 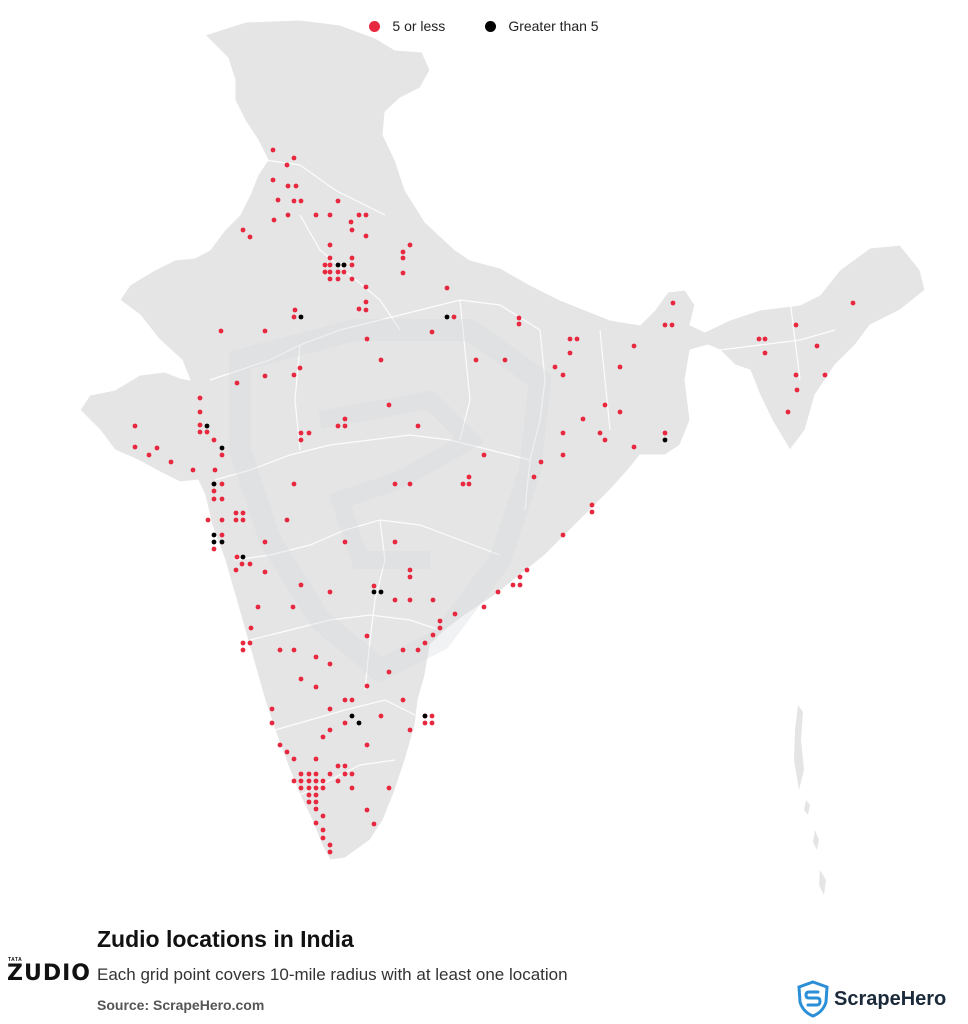 I want to click on watermark-shield, so click(x=390, y=501).